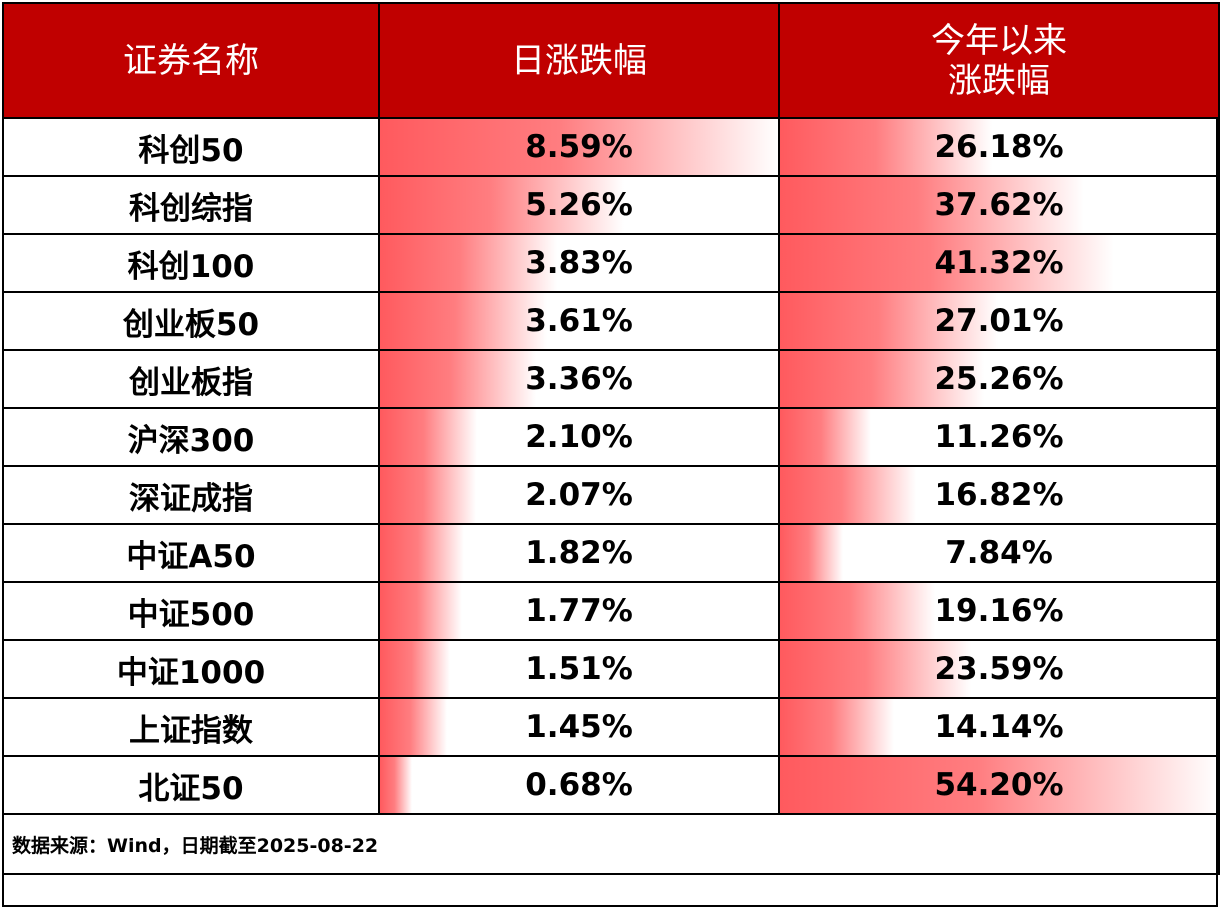 Image resolution: width=1222 pixels, height=911 pixels. What do you see at coordinates (579, 60) in the screenshot?
I see `header-daily-change: 日涨跌幅` at bounding box center [579, 60].